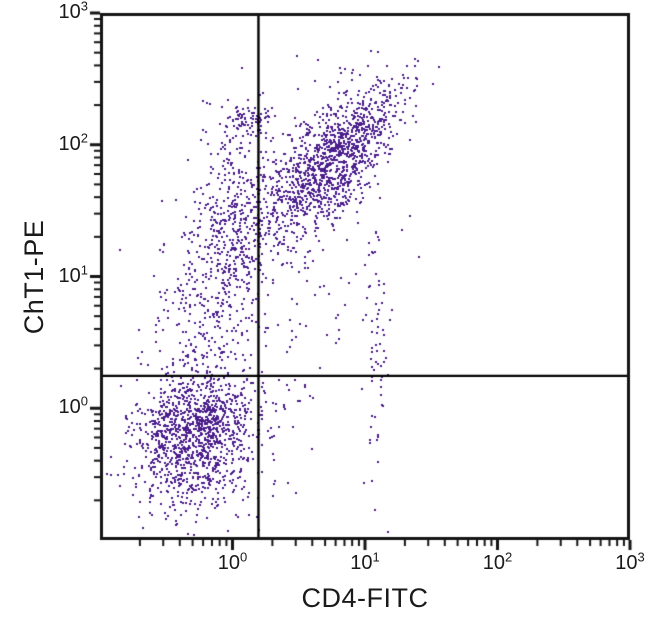 Image resolution: width=650 pixels, height=625 pixels. Describe the element at coordinates (73, 142) in the screenshot. I see `y-tick-label-10e2: 10²` at that location.